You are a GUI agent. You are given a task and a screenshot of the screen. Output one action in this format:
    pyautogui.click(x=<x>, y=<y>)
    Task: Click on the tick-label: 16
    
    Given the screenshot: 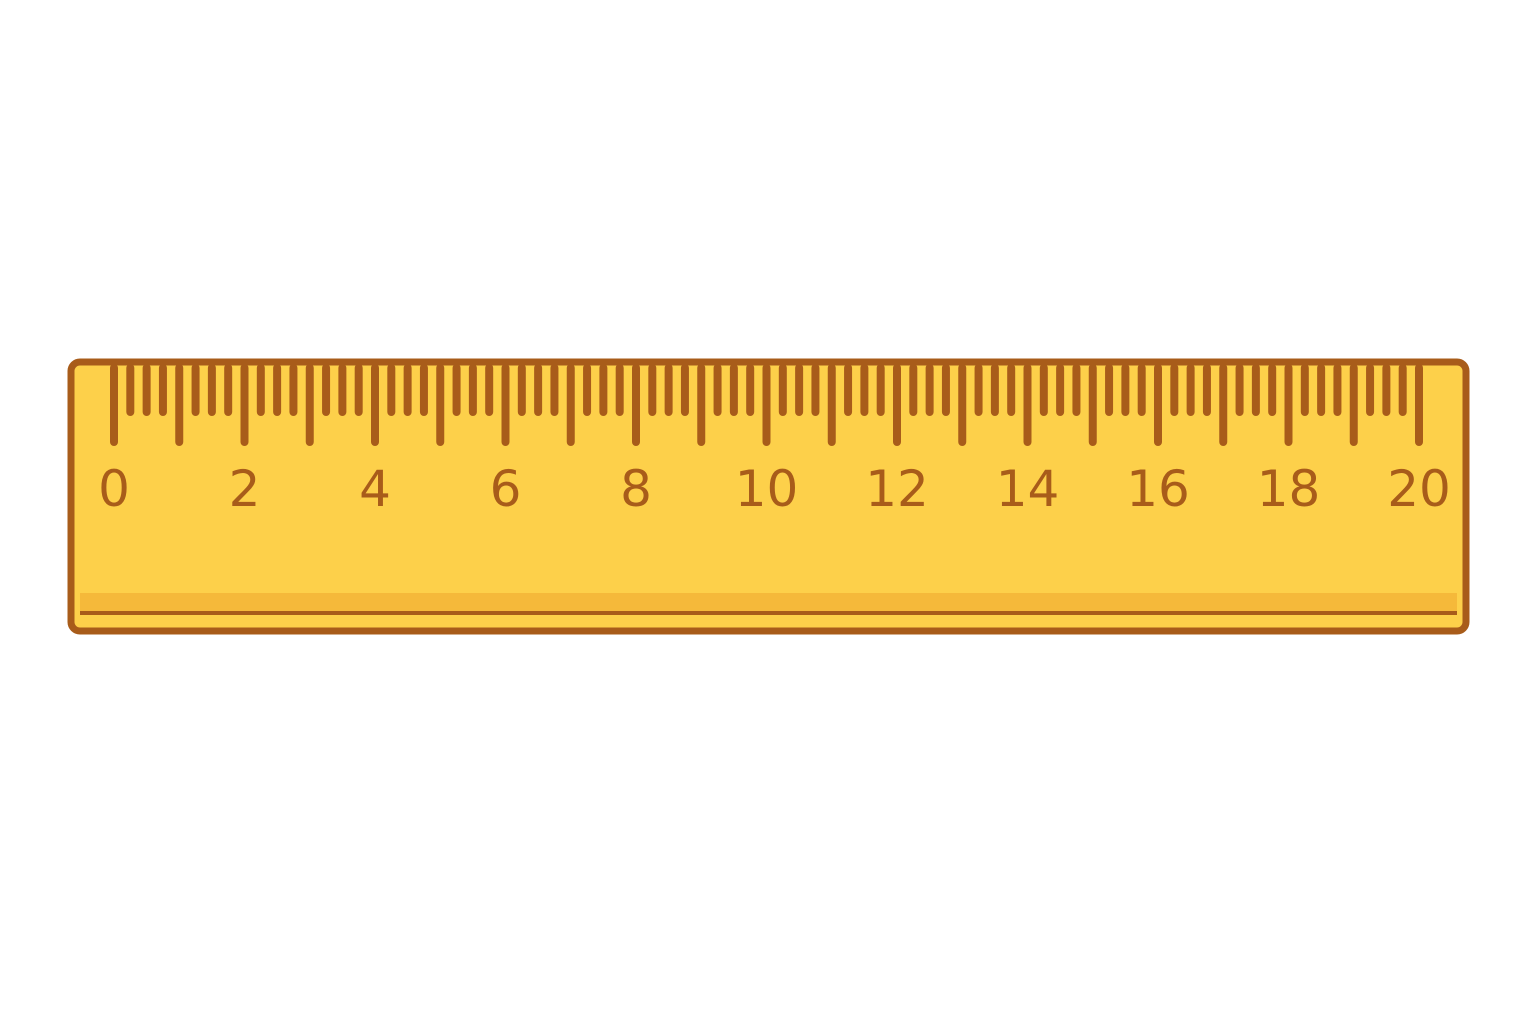 What is the action you would take?
    pyautogui.click(x=1158, y=489)
    